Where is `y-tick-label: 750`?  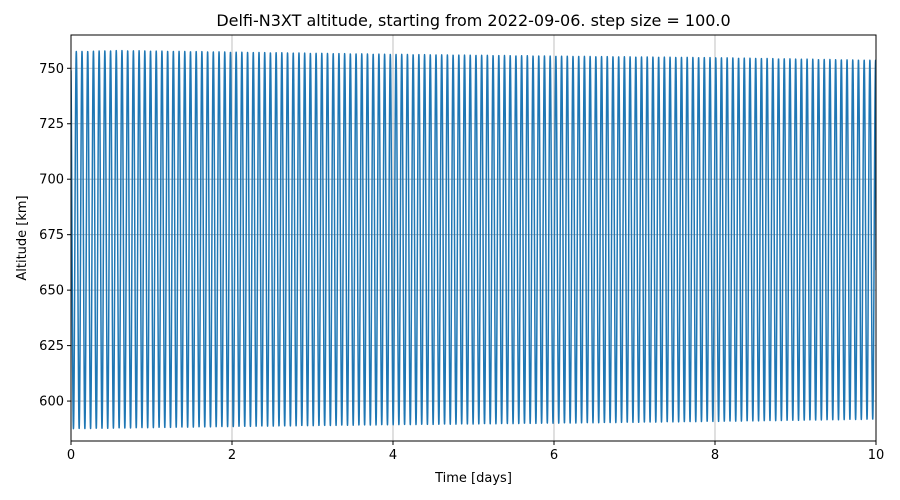
y-tick-label: 750 is located at coordinates (51, 69).